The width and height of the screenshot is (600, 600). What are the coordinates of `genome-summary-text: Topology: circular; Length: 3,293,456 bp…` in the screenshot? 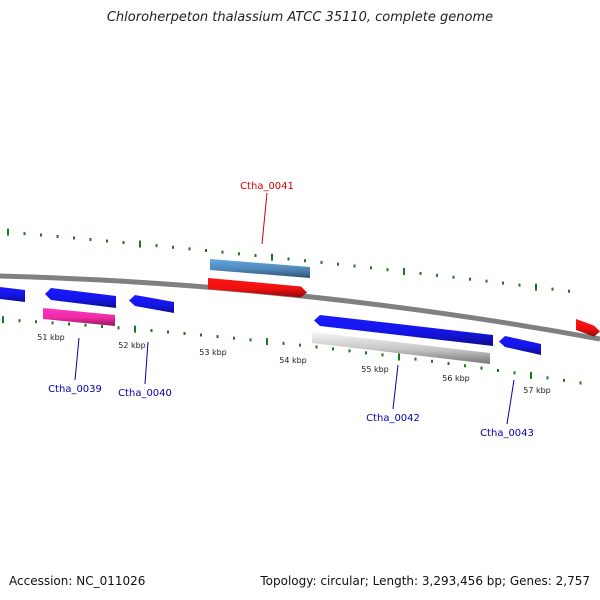 It's located at (425, 581).